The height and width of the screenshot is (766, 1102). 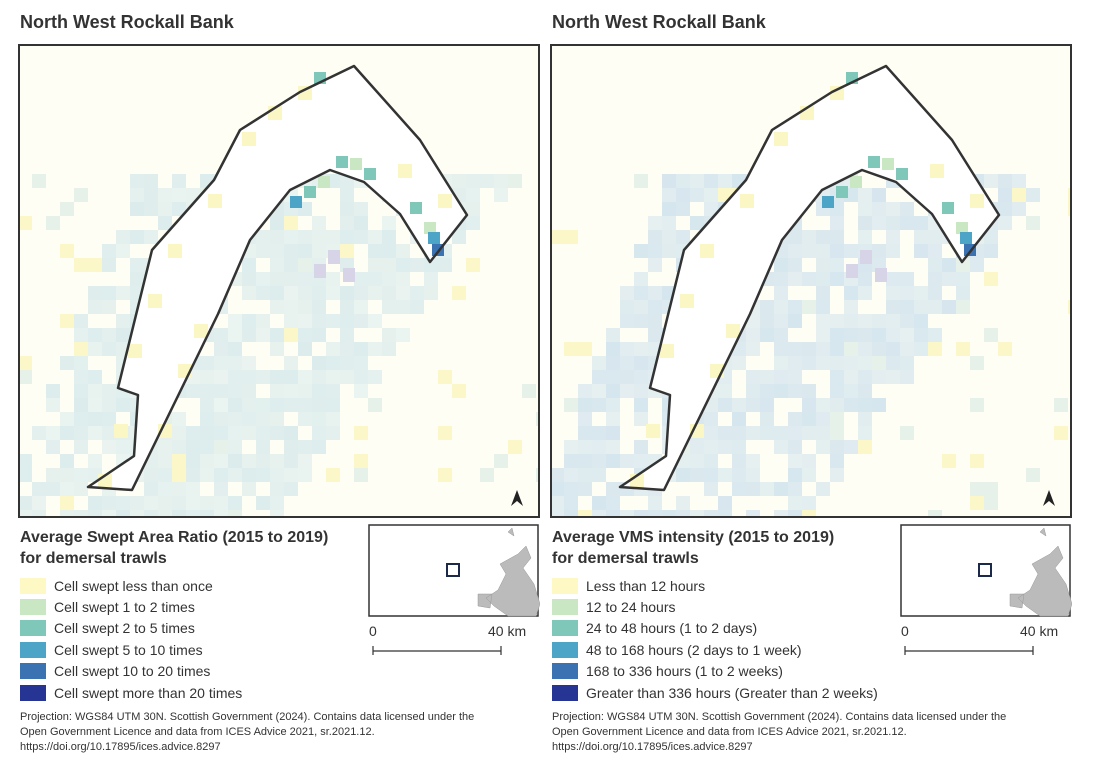 What do you see at coordinates (174, 537) in the screenshot?
I see `legend-title-line: Average Swept Area Ratio (2015 to 2019)` at bounding box center [174, 537].